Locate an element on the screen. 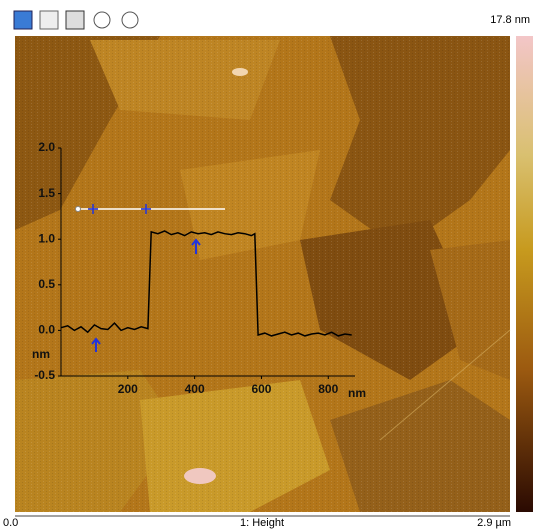 This screenshot has height=531, width=533. scale-max: 17.8 nm is located at coordinates (510, 20).